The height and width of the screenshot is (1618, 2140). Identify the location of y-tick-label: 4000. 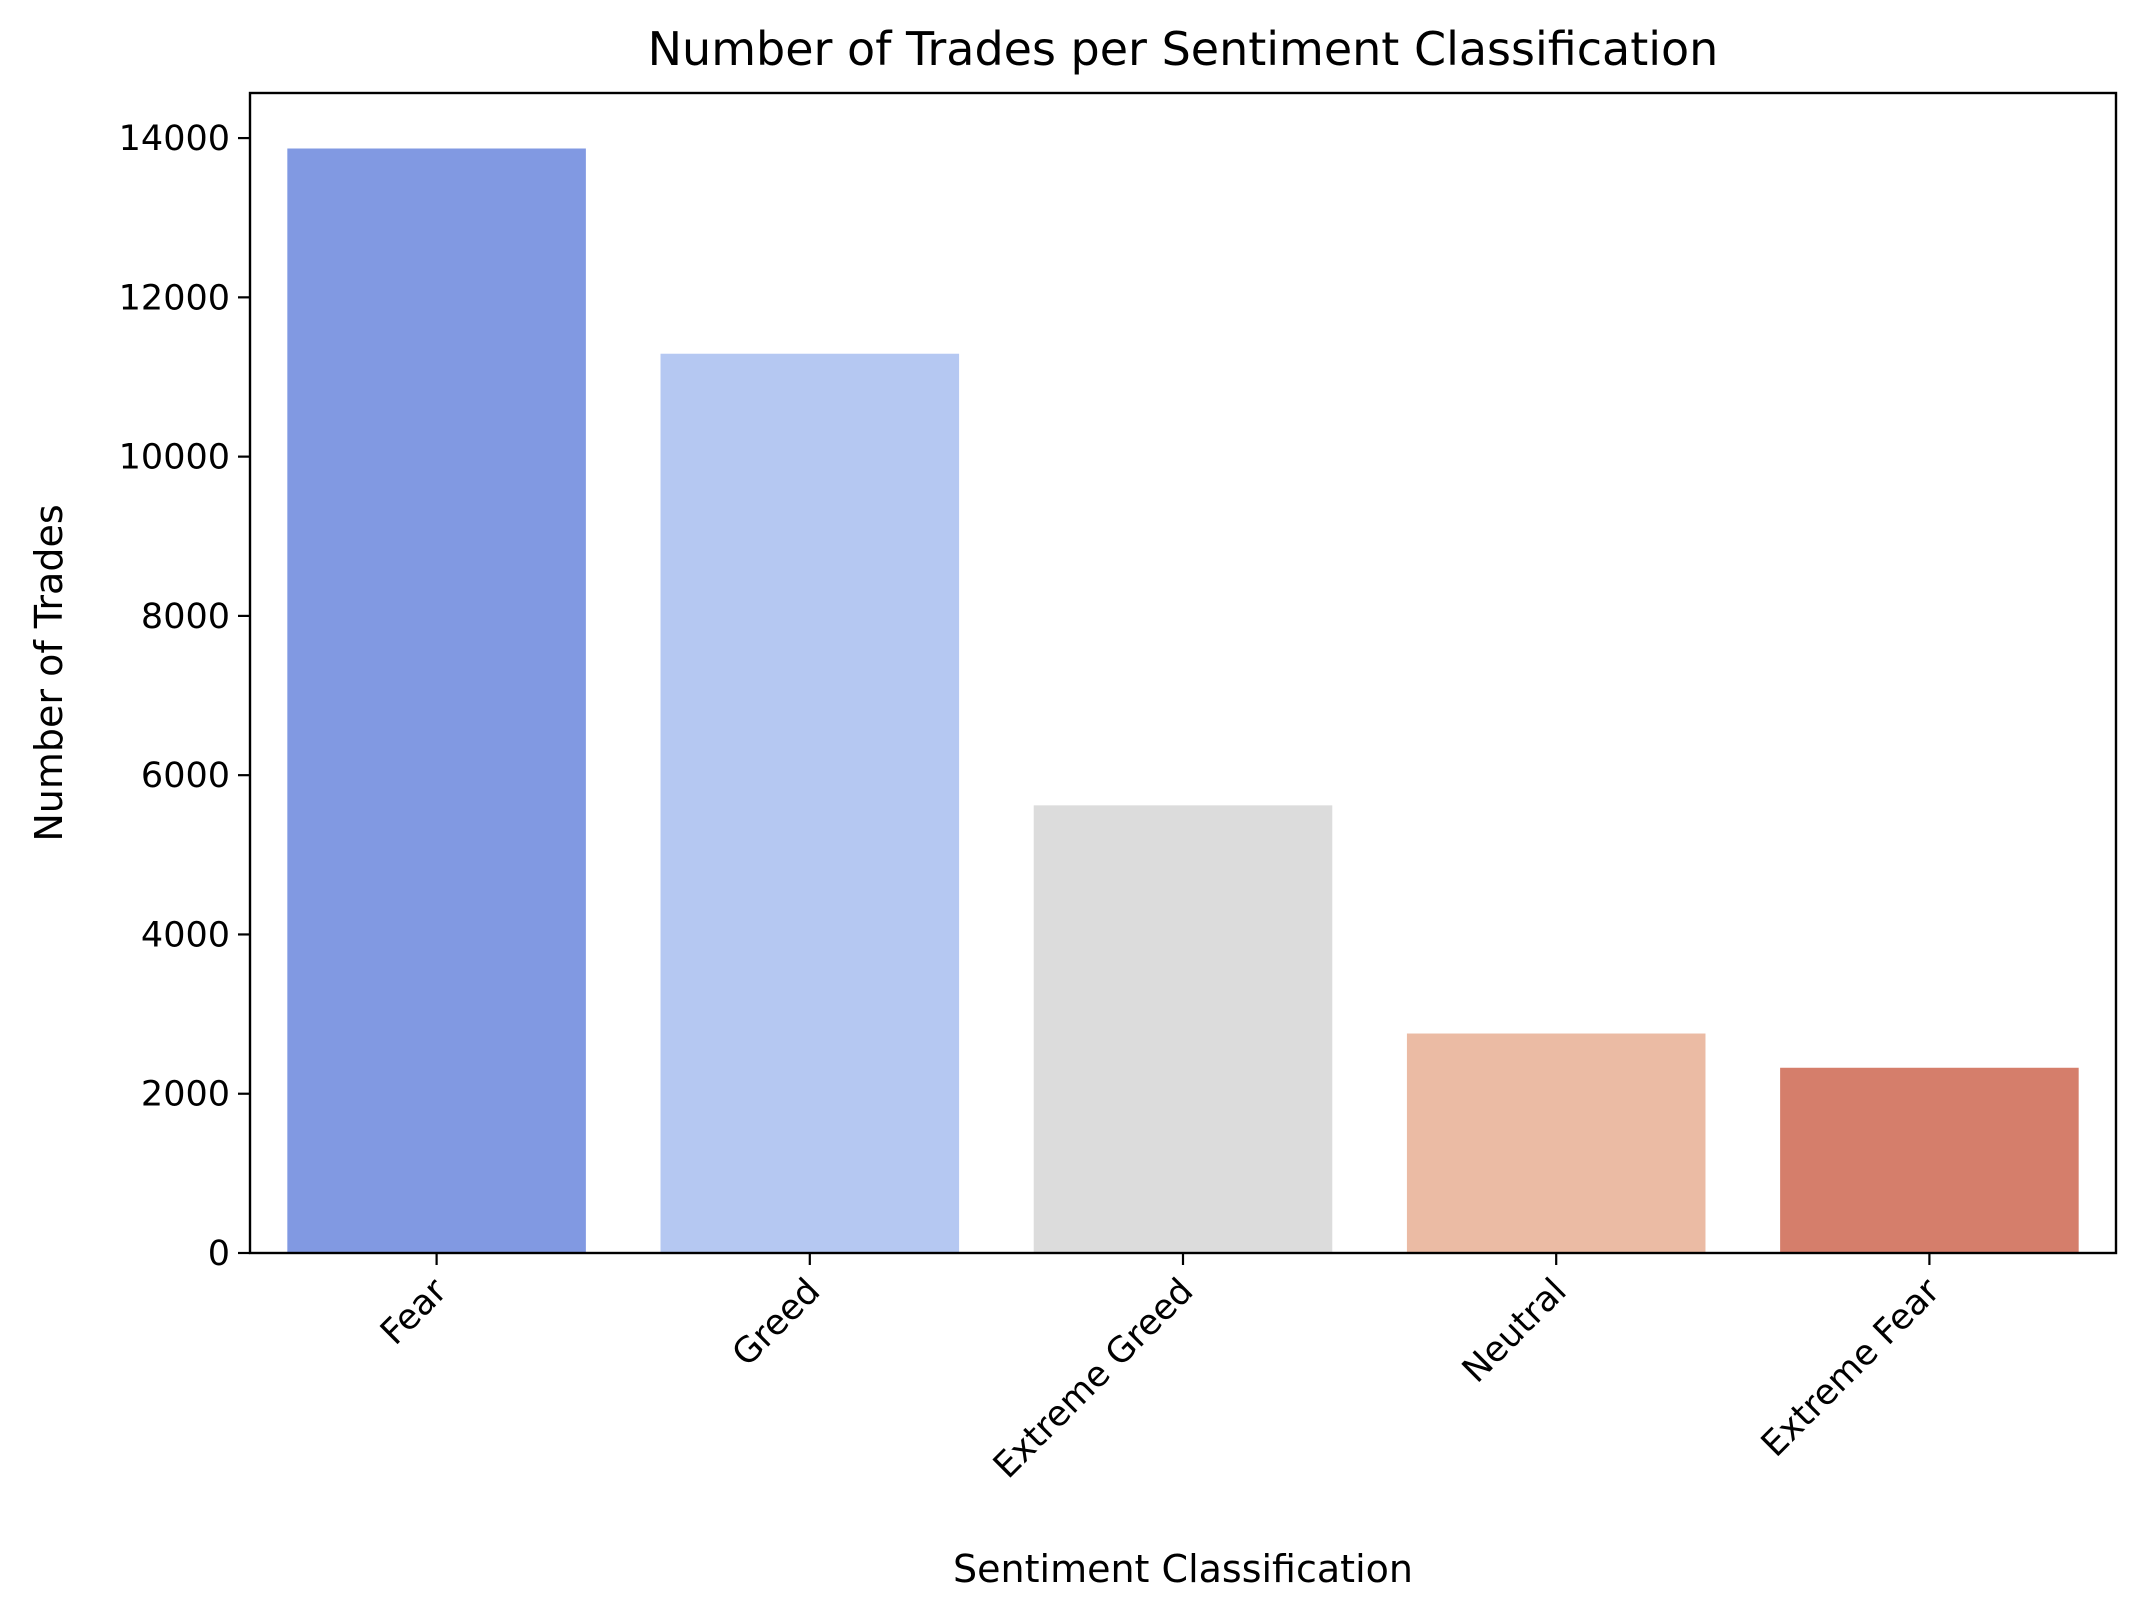
(185, 935).